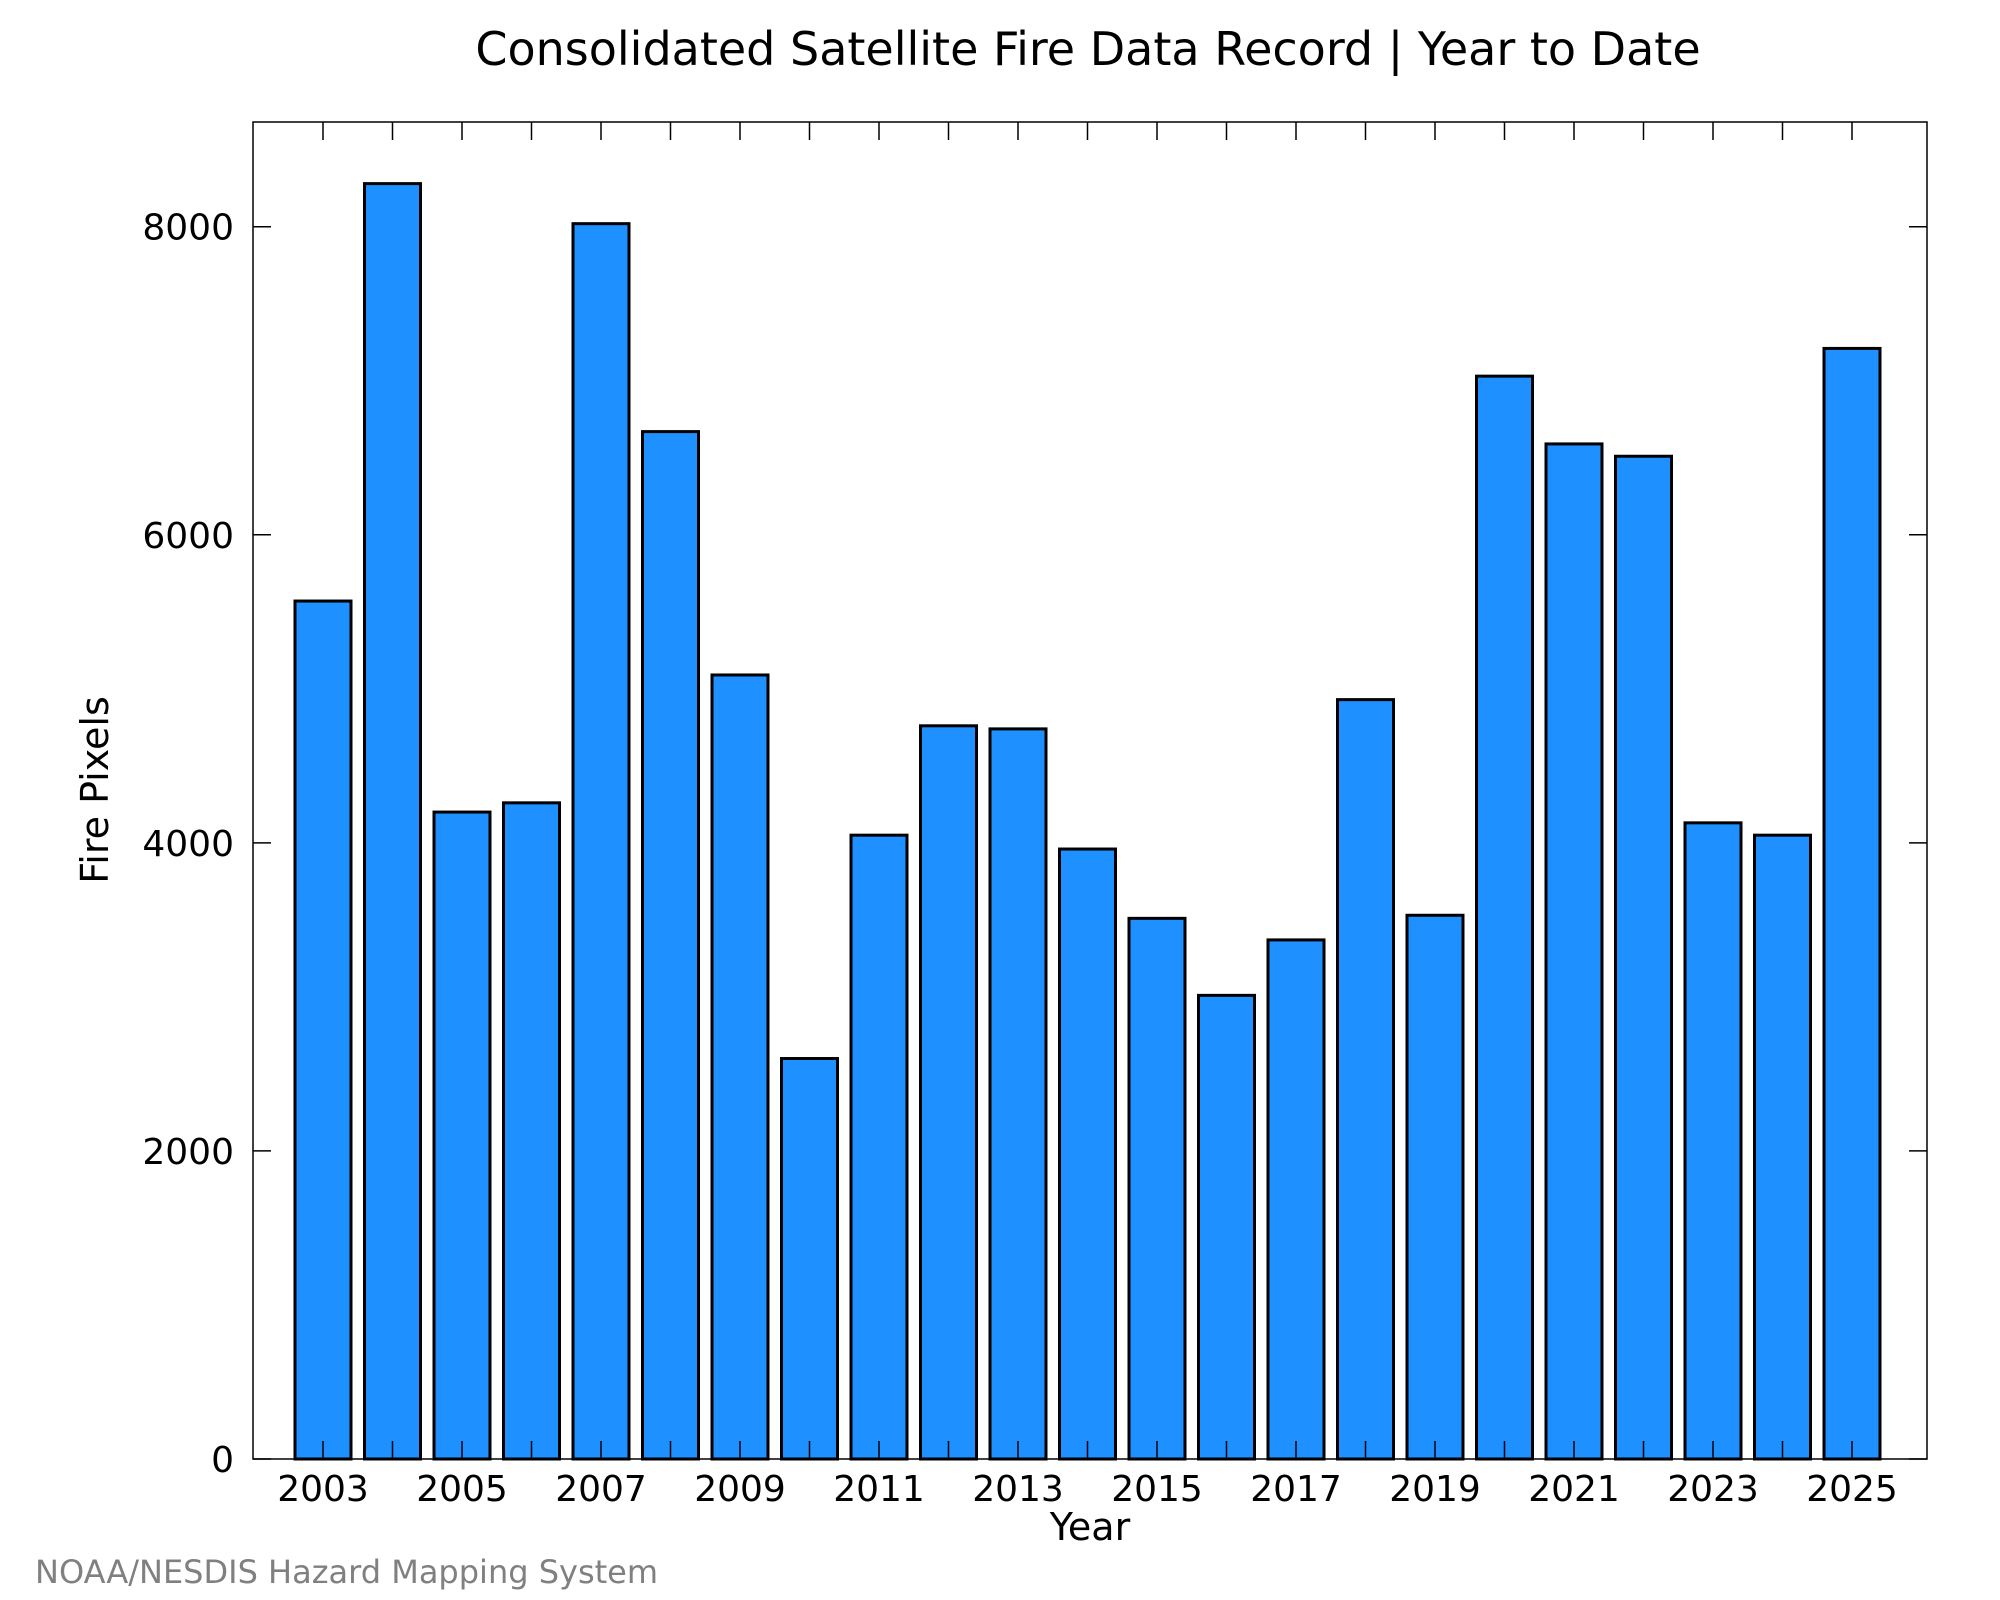  What do you see at coordinates (1087, 1154) in the screenshot?
I see `bar-2014` at bounding box center [1087, 1154].